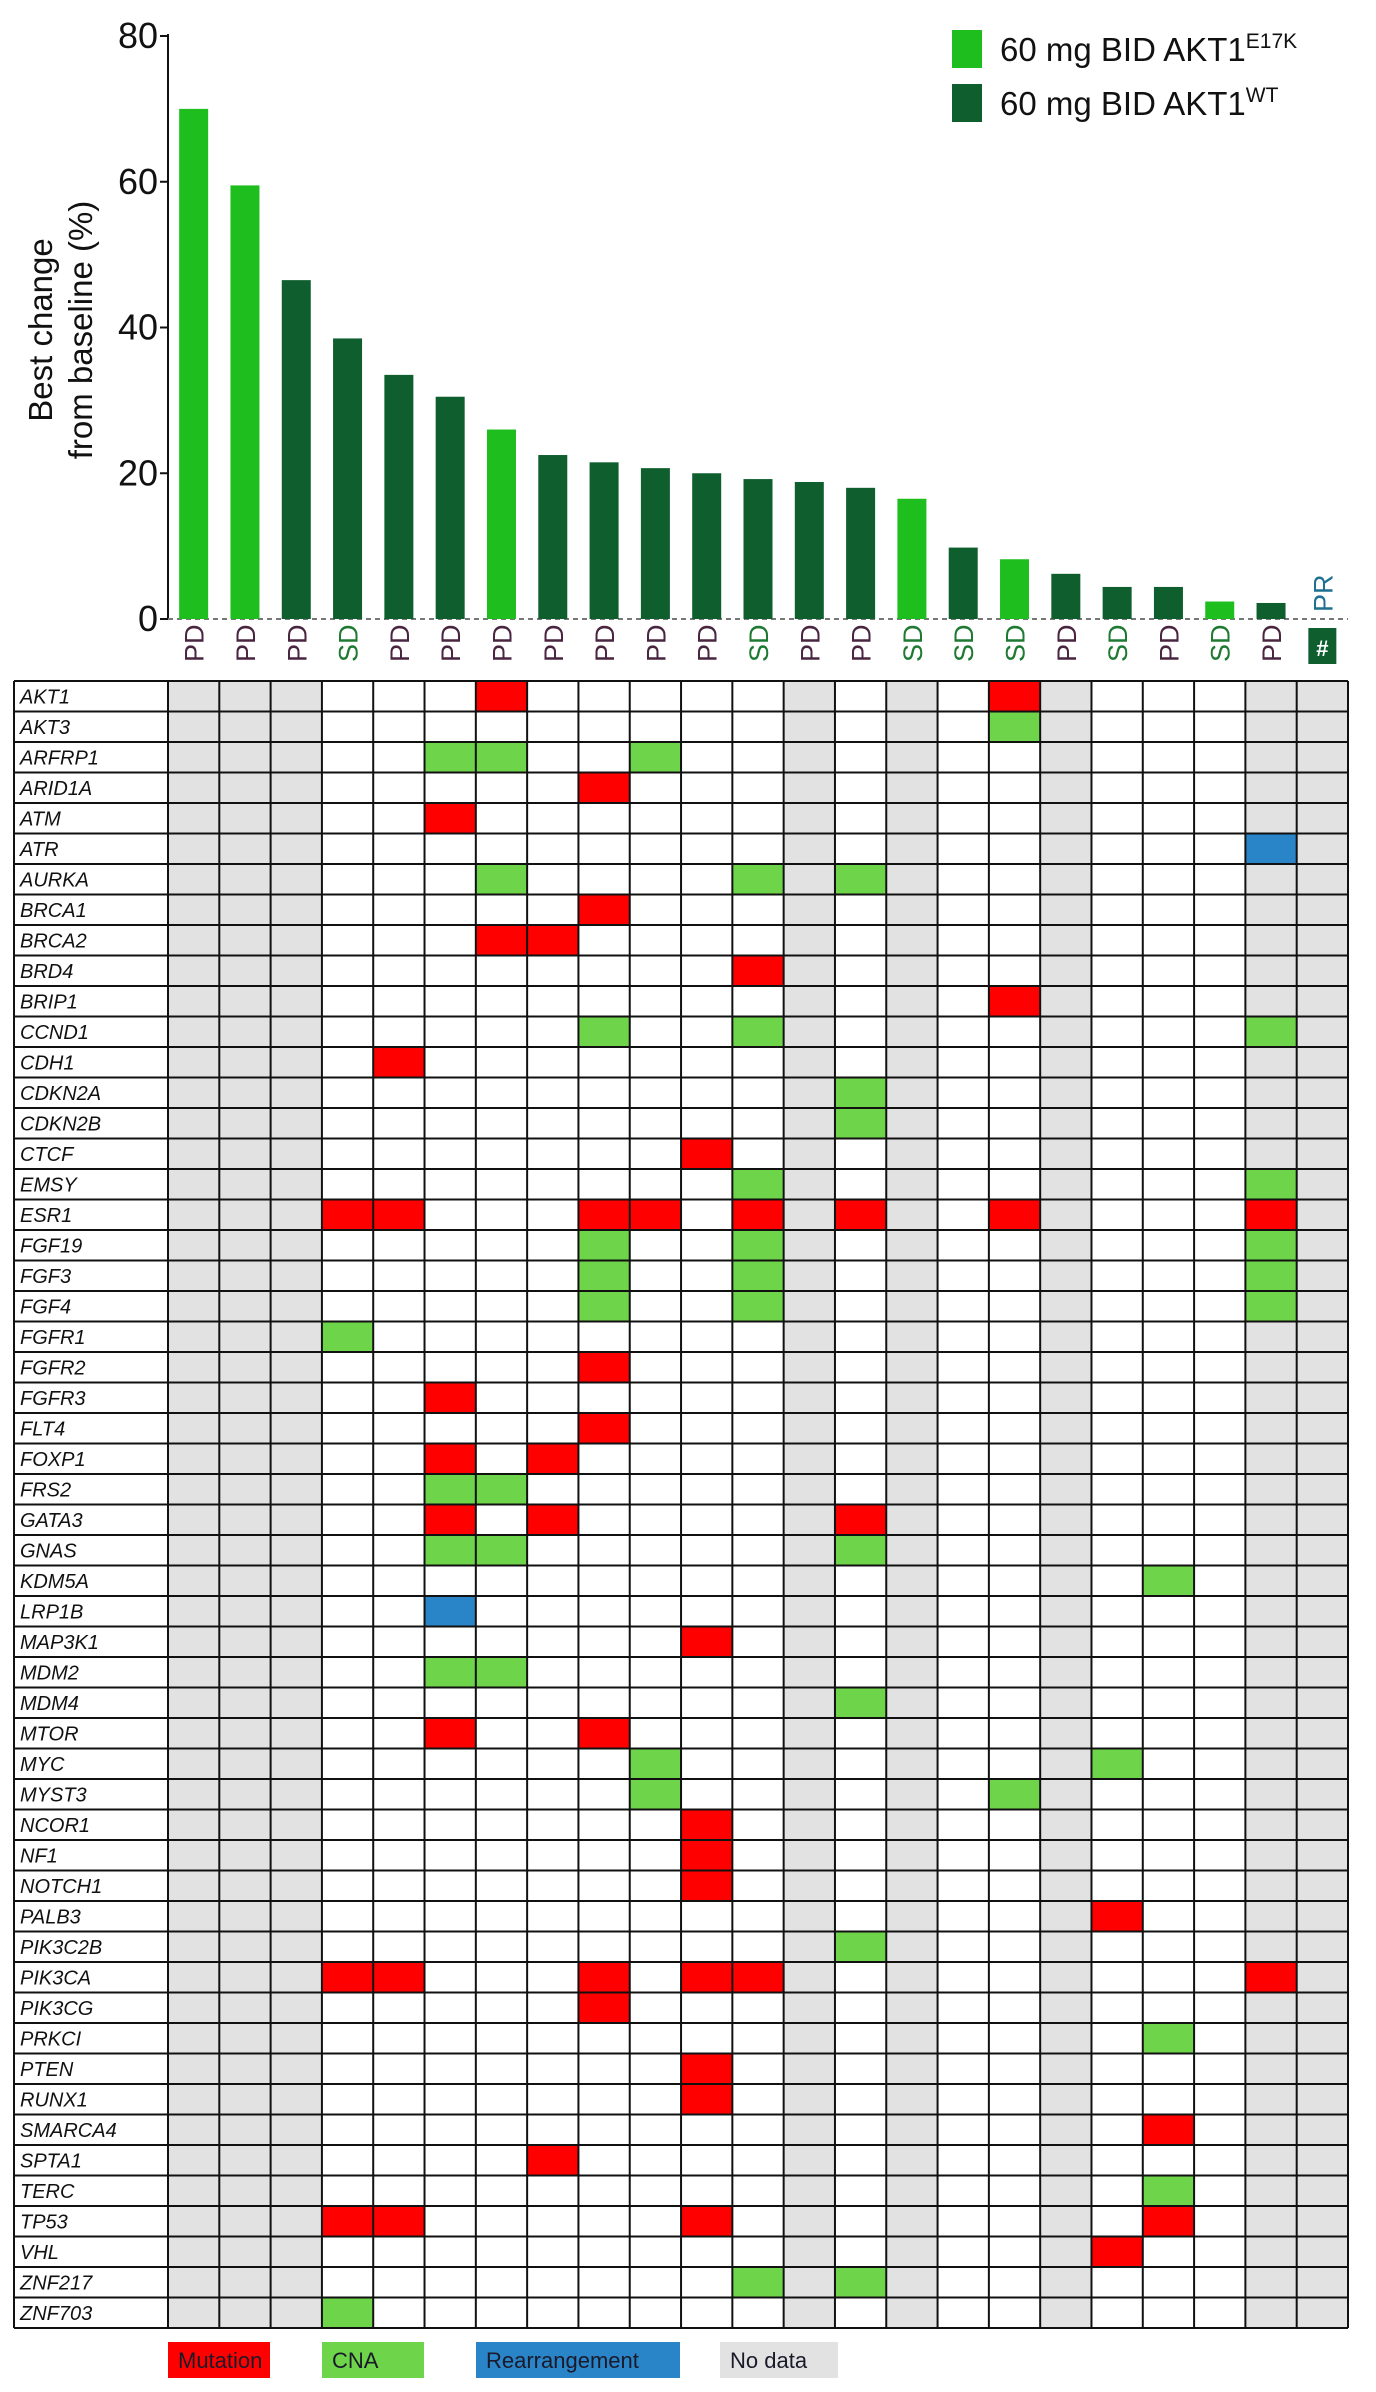  Describe the element at coordinates (53, 911) in the screenshot. I see `gene-label: BRCA1` at that location.